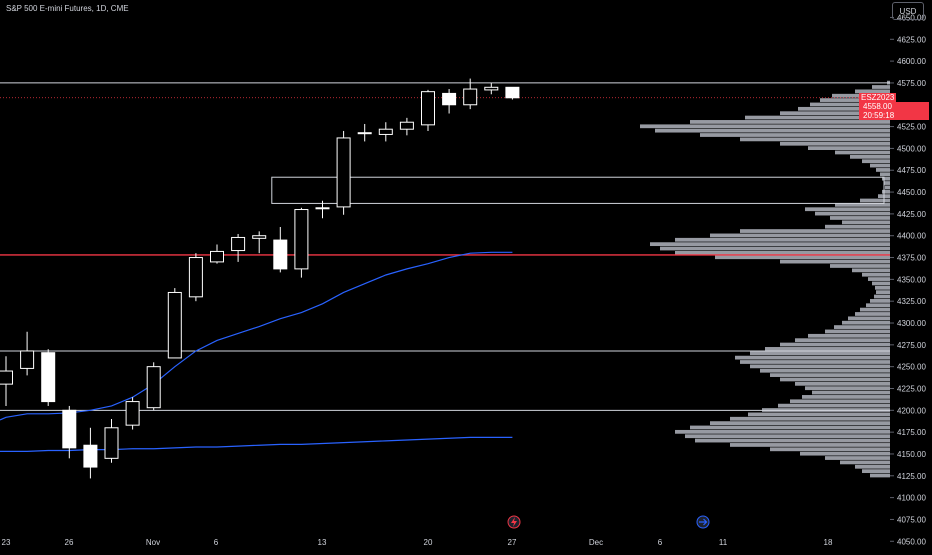 The width and height of the screenshot is (932, 555). What do you see at coordinates (911, 39) in the screenshot?
I see `price-tick-label: 4625.00` at bounding box center [911, 39].